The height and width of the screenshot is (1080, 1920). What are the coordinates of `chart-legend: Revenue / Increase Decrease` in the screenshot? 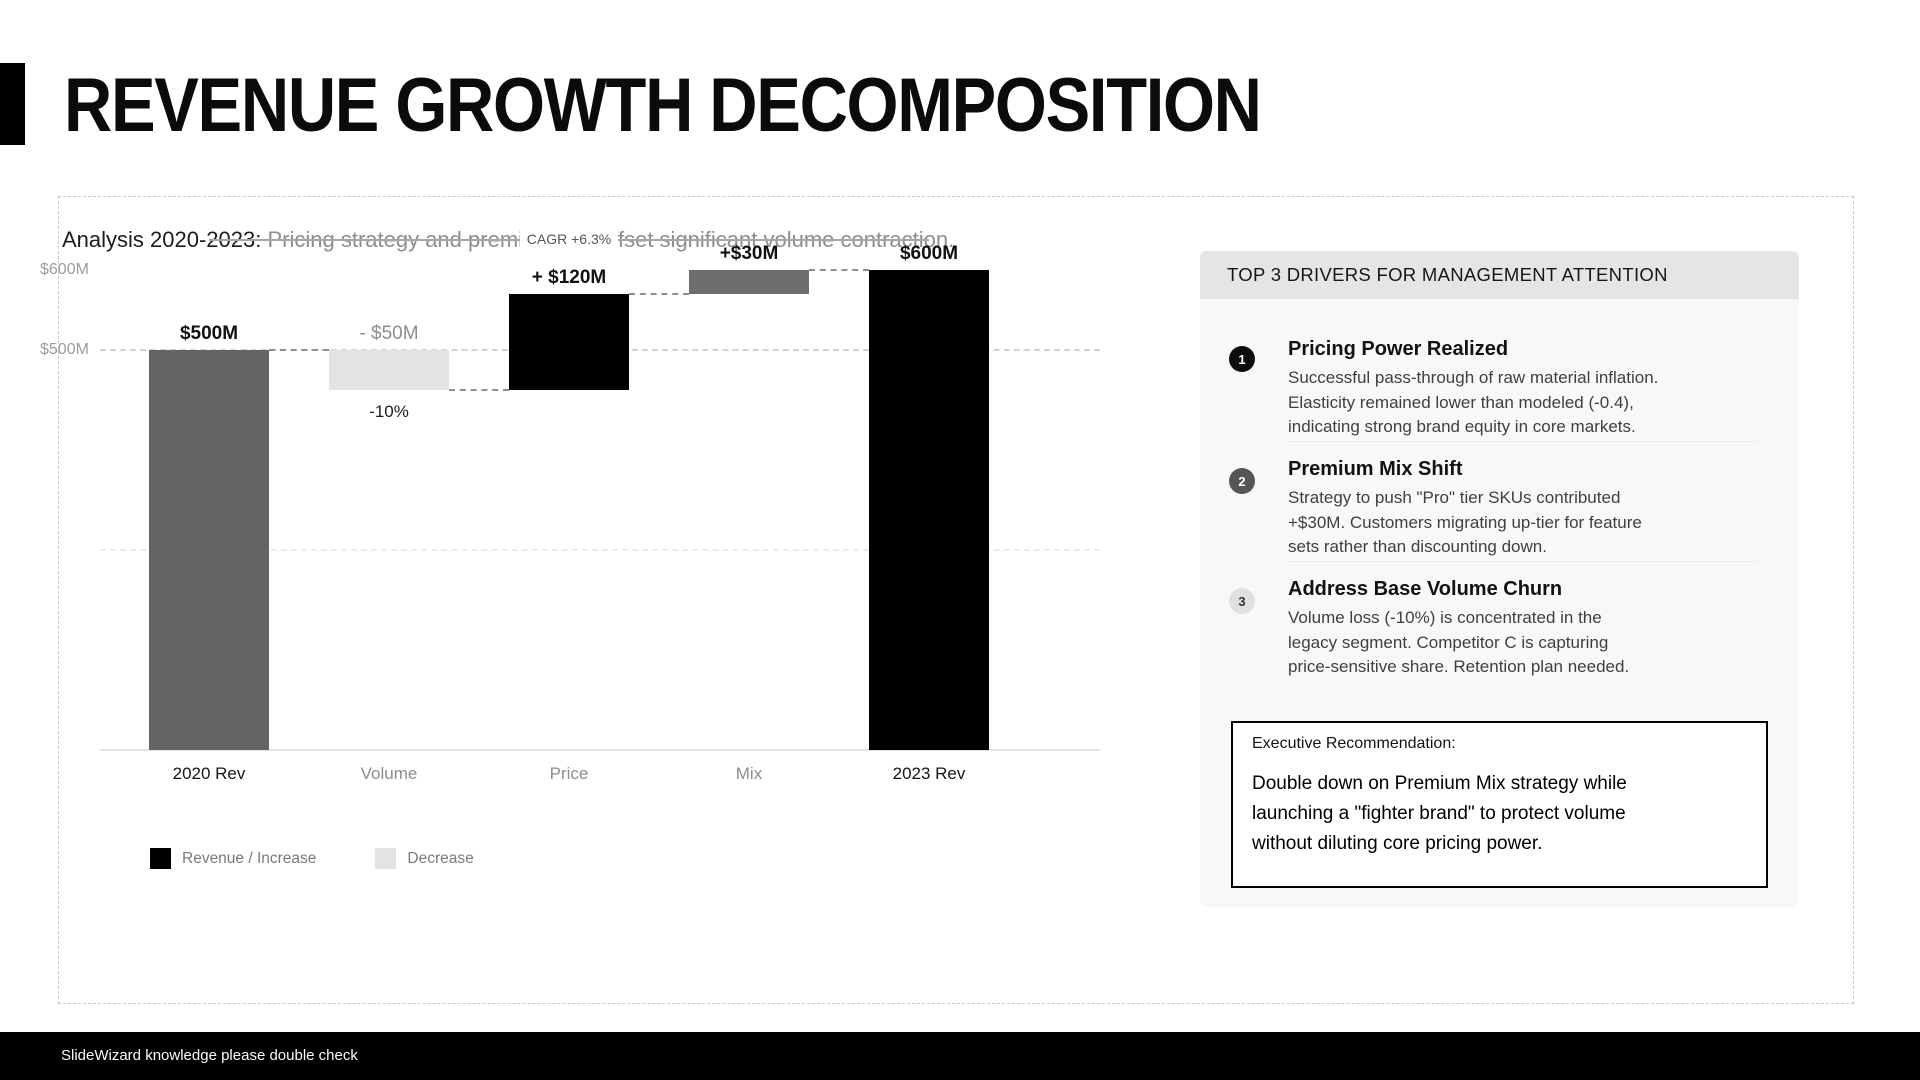 It's located at (312, 858).